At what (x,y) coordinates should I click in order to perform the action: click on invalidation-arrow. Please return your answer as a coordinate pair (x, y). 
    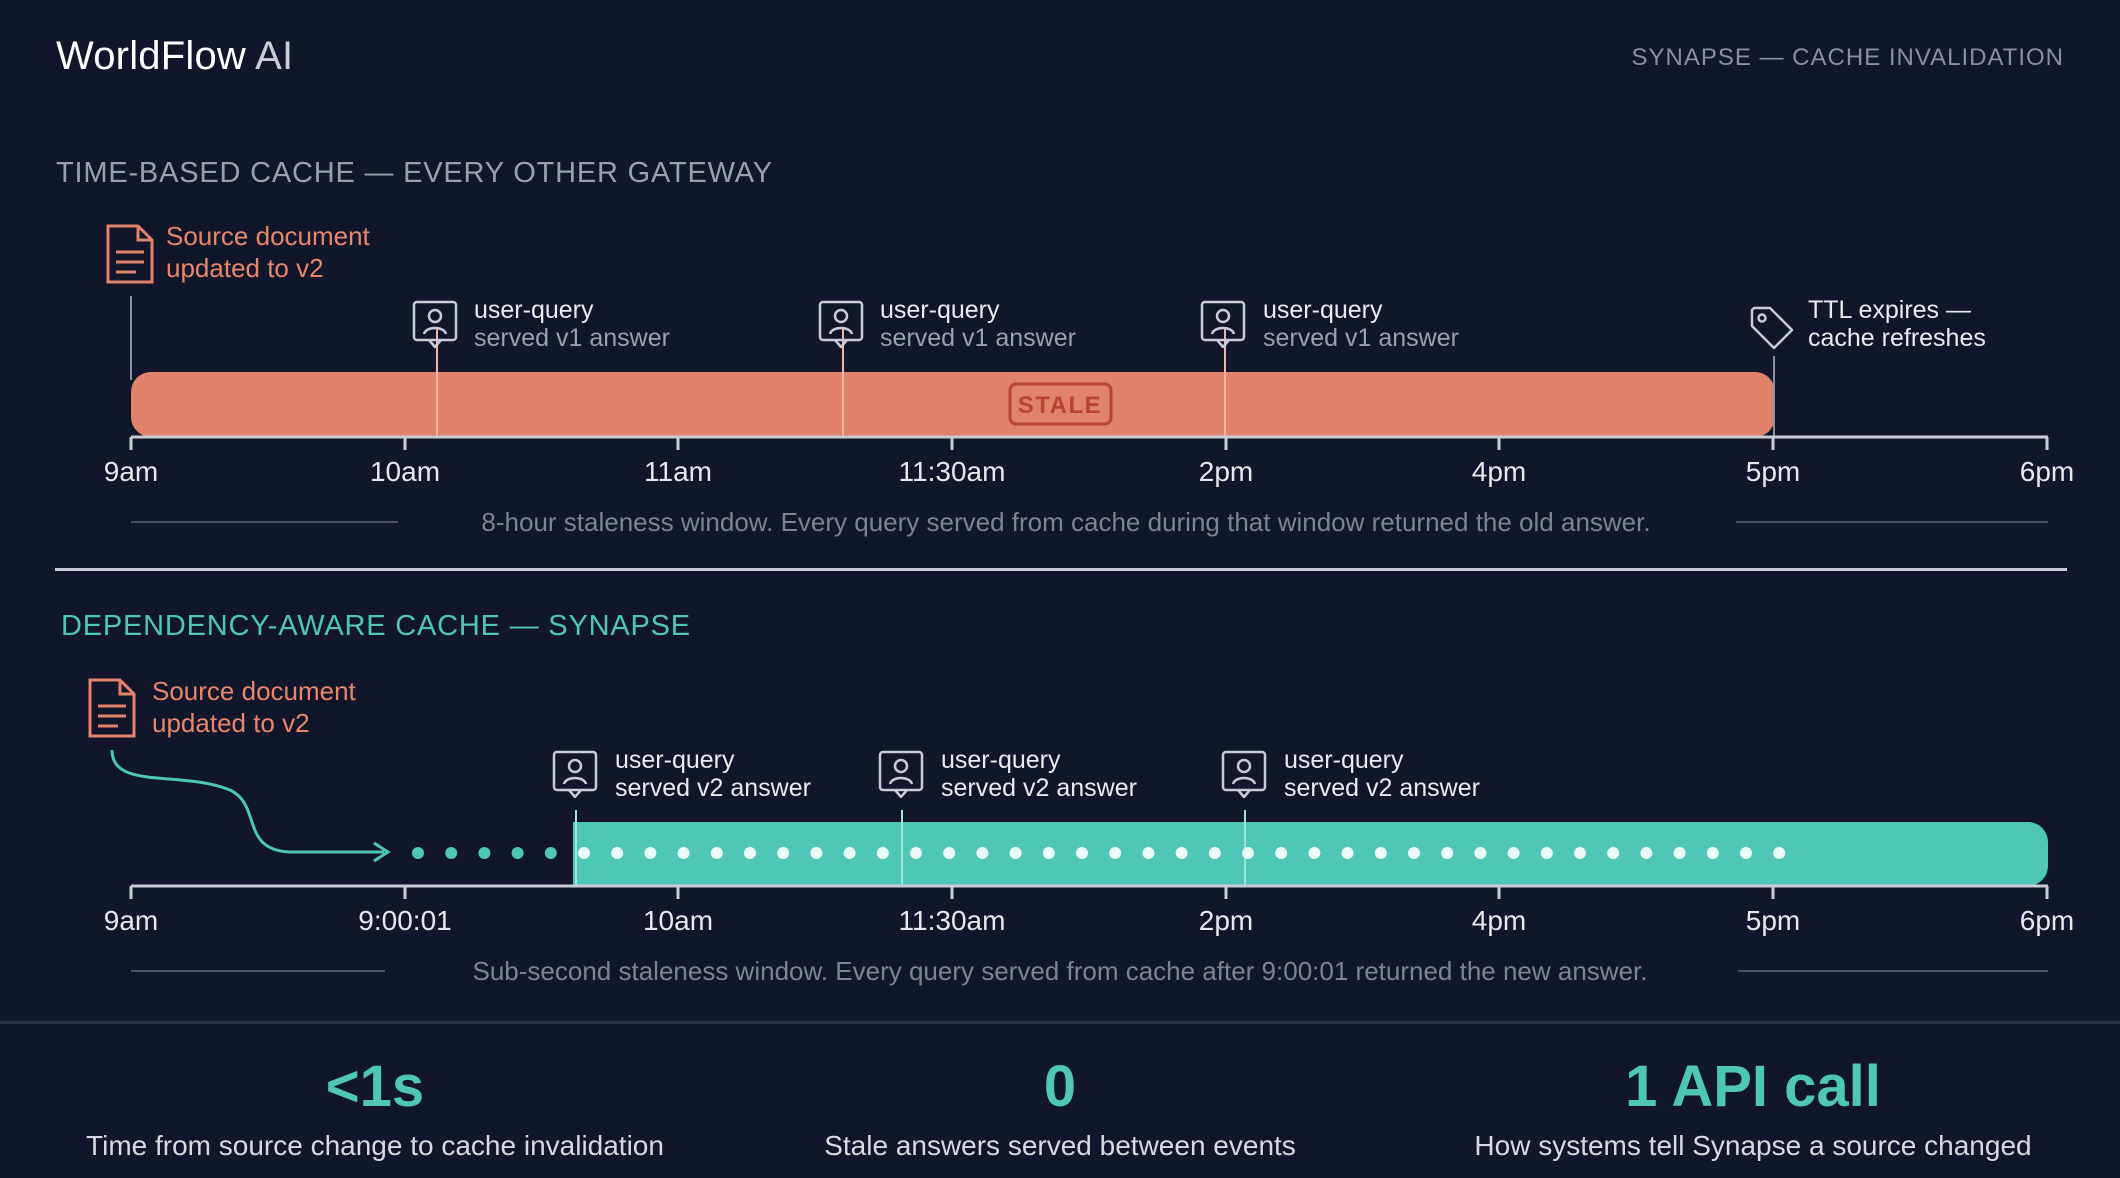
    Looking at the image, I should click on (247, 801).